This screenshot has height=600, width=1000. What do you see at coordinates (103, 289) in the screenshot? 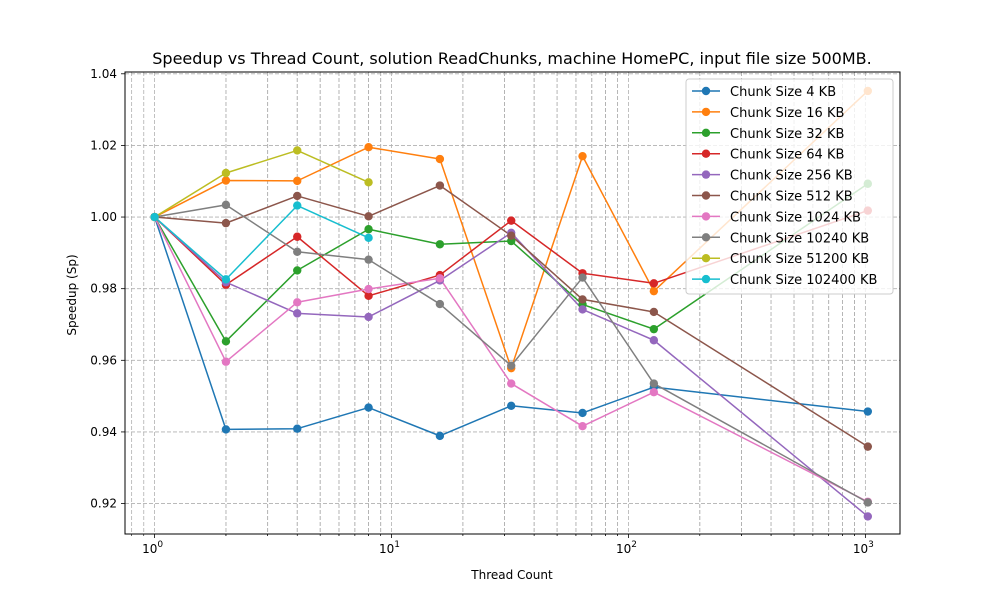
I see `y-tick-label: 0.98` at bounding box center [103, 289].